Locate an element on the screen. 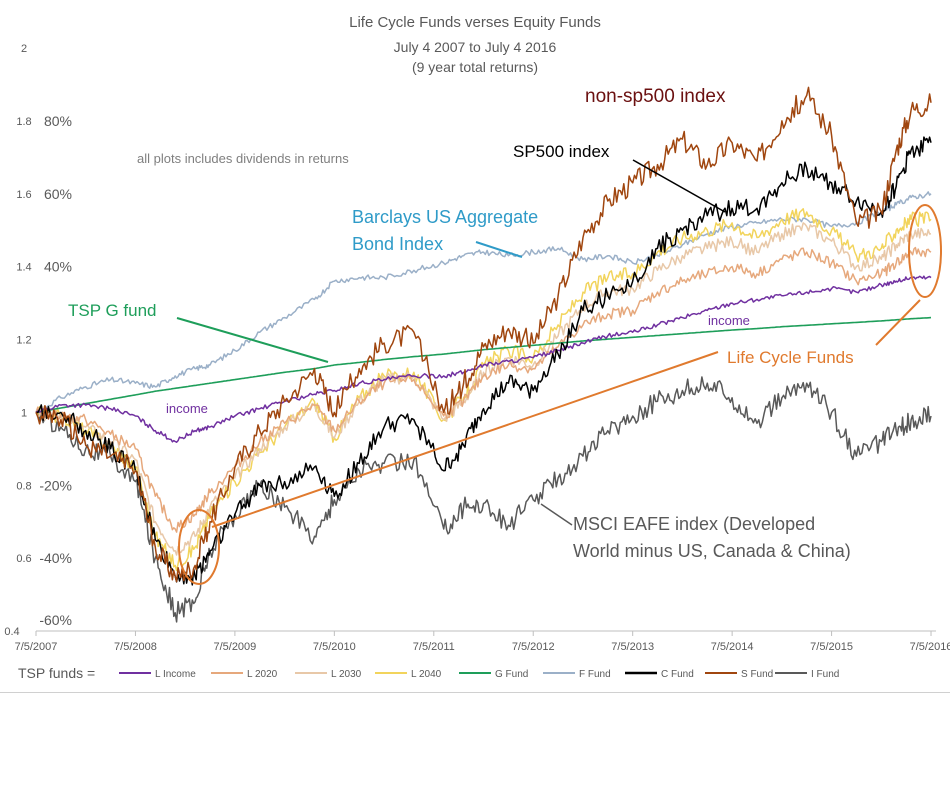 The image size is (950, 786). annotation-text: World minus US, Canada & China) is located at coordinates (712, 551).